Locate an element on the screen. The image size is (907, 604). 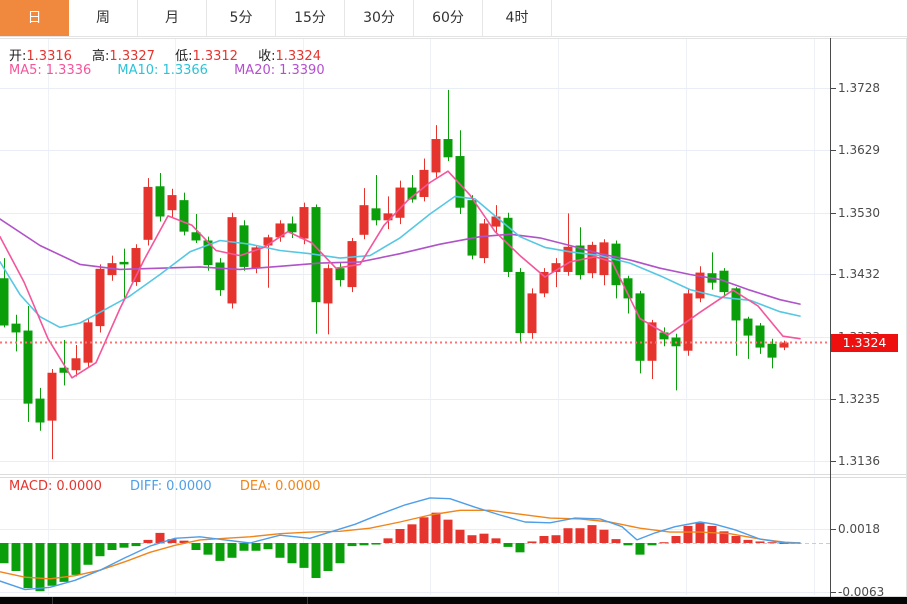
y-axis-tick-label: 0.0018 is located at coordinates (859, 528).